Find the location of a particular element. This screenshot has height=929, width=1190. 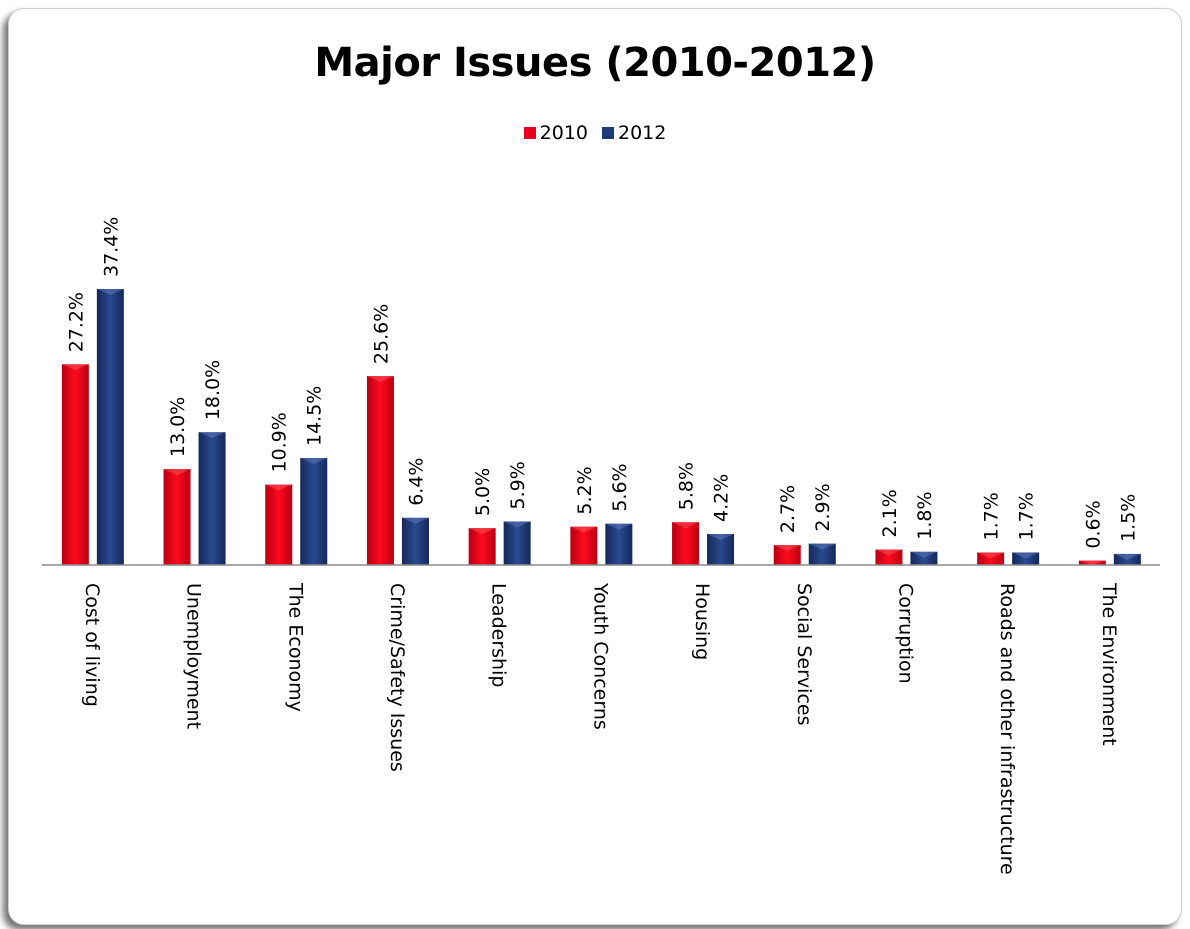

legend-swatch-2012 is located at coordinates (608, 133).